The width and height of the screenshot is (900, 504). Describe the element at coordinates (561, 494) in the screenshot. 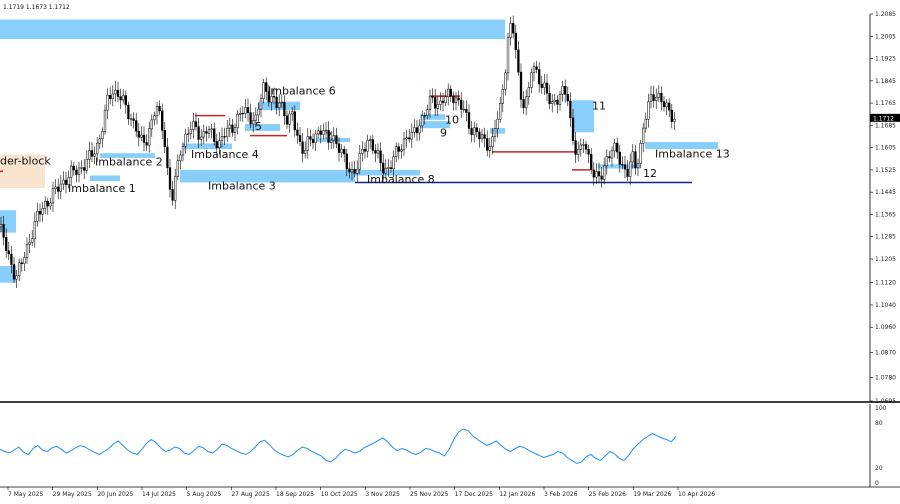

I see `date-tick-label: 3 Feb 2026` at that location.